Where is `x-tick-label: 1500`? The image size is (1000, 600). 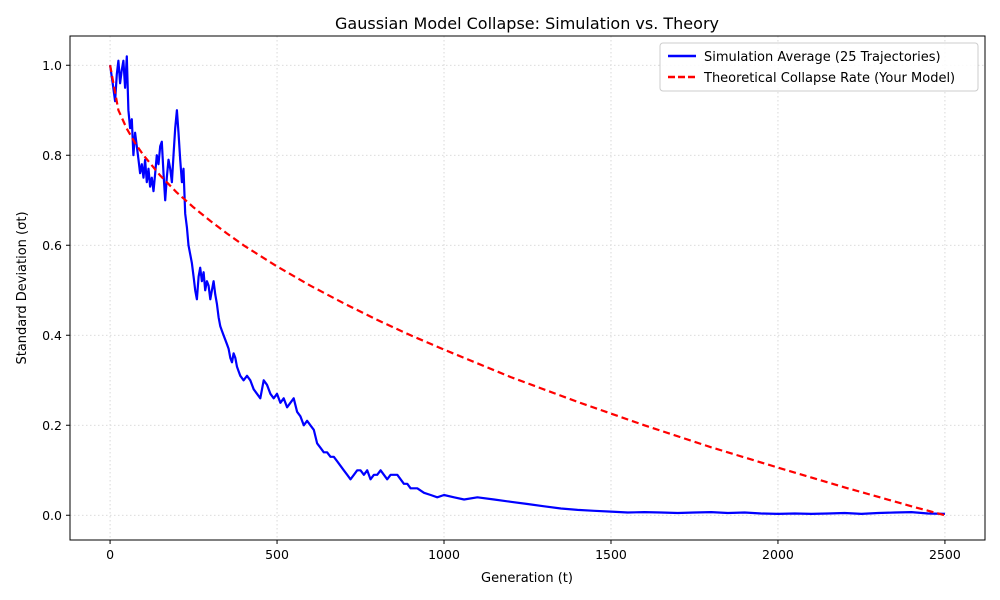 x-tick-label: 1500 is located at coordinates (611, 554).